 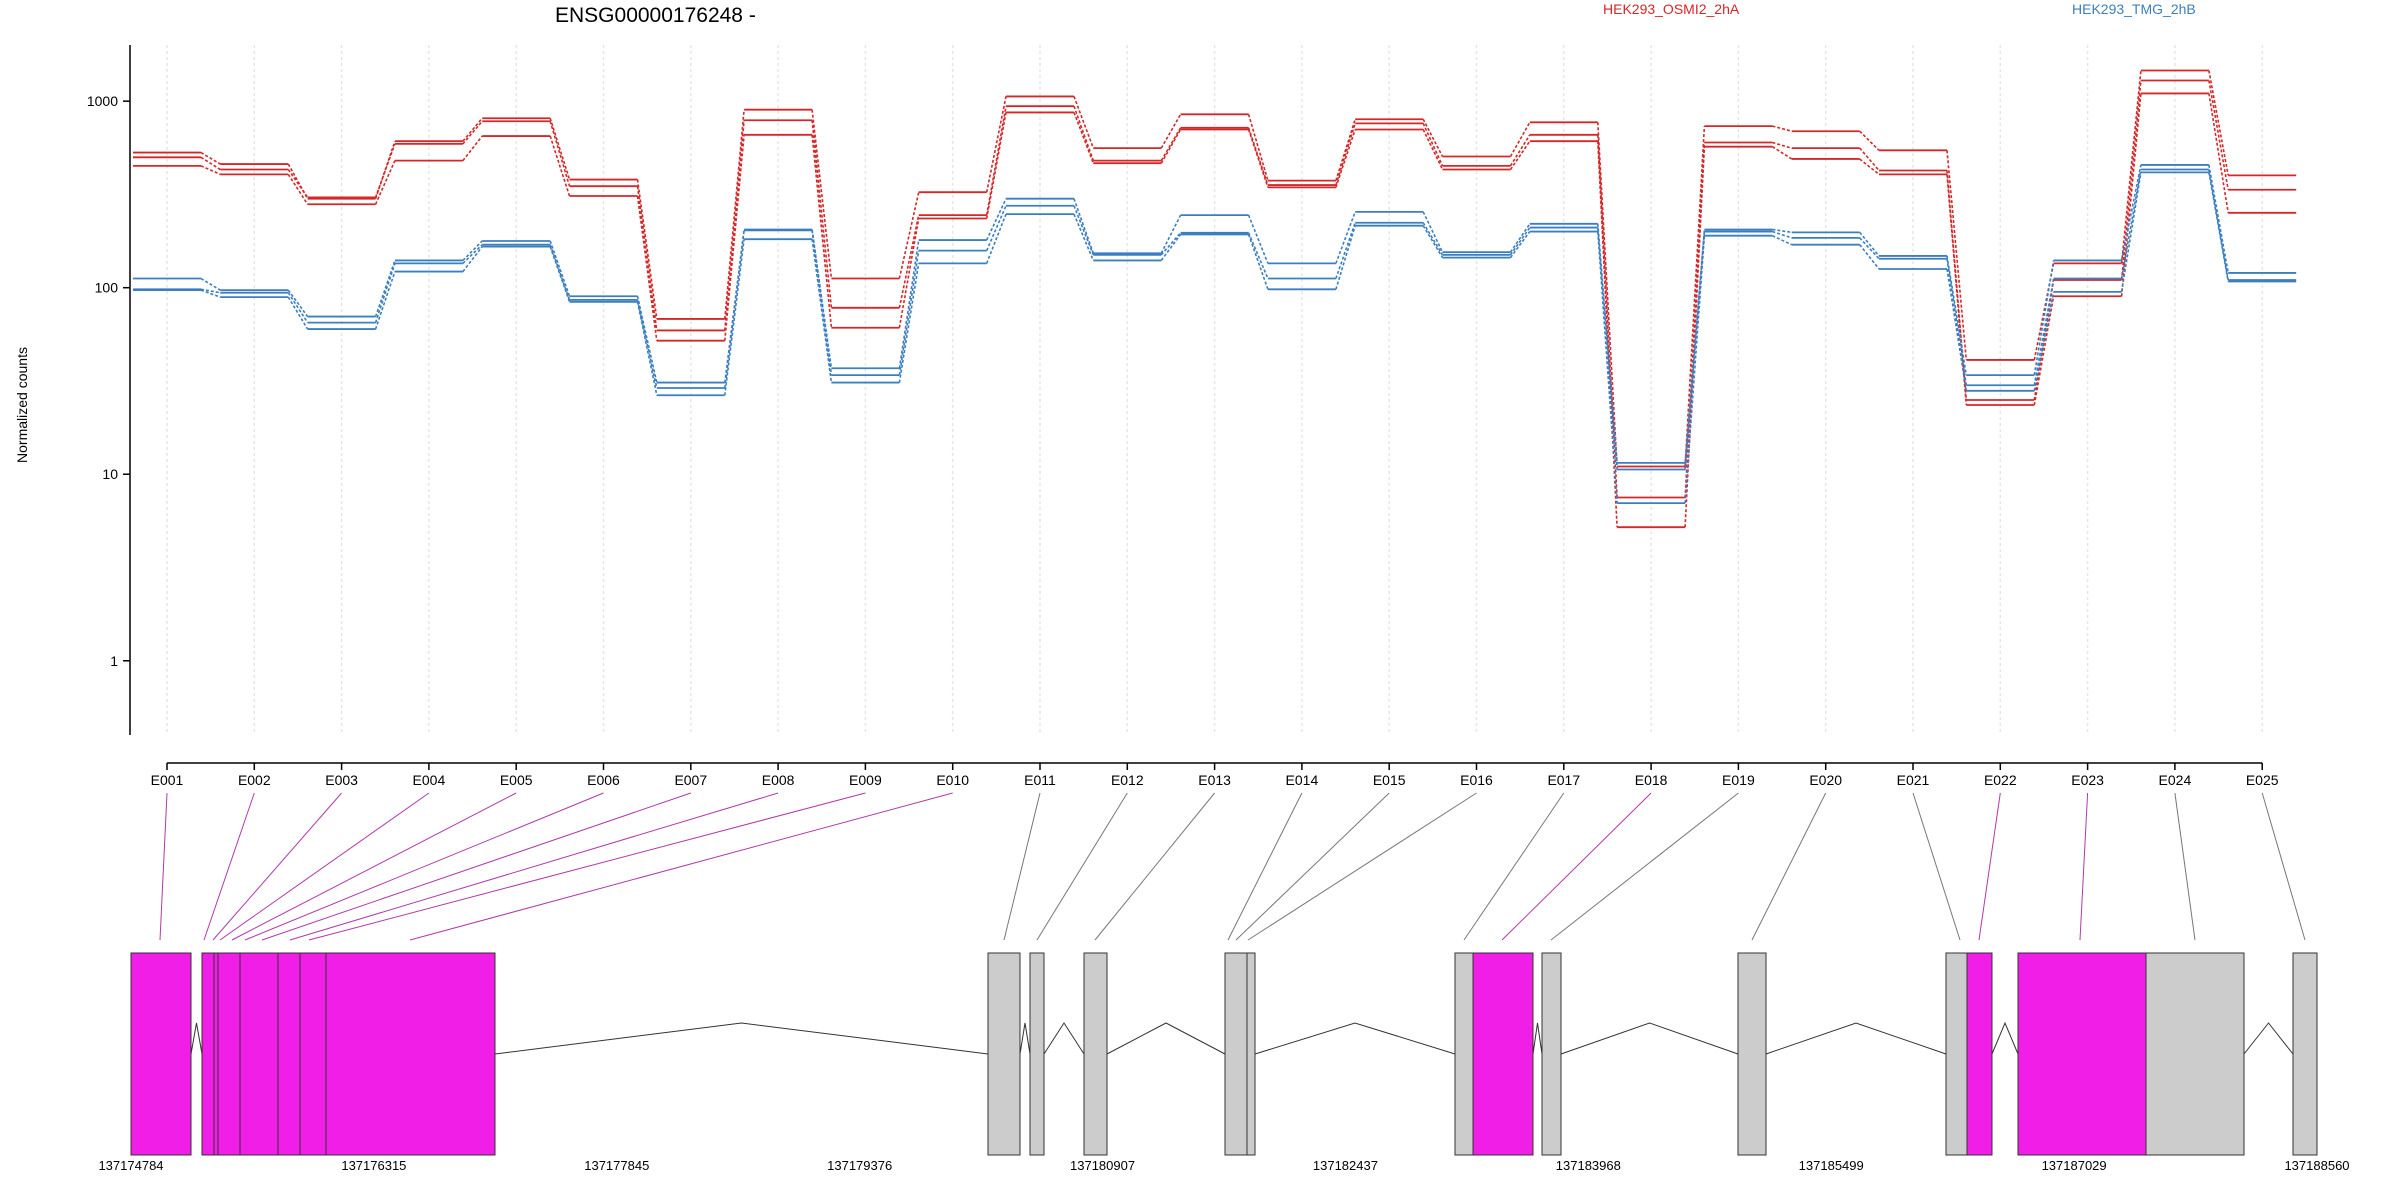 I want to click on x-tick-label: E025, so click(x=2262, y=780).